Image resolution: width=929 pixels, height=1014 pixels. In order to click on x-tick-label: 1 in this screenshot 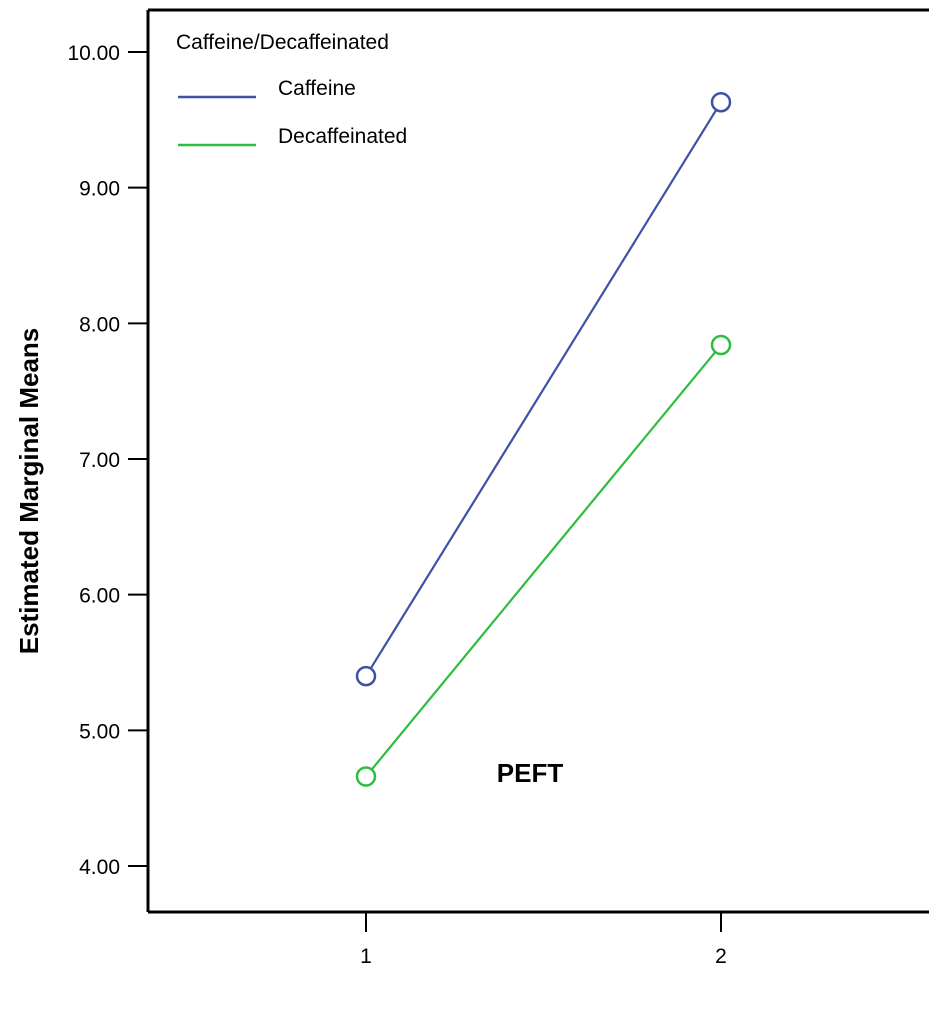, I will do `click(366, 956)`.